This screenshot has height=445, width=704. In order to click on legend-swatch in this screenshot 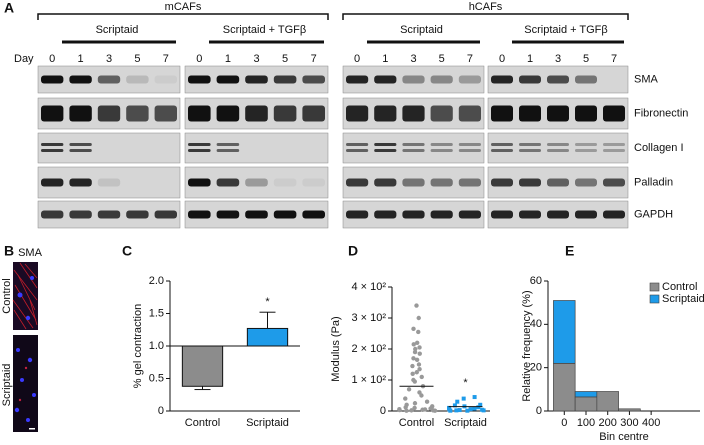, I will do `click(654, 299)`.